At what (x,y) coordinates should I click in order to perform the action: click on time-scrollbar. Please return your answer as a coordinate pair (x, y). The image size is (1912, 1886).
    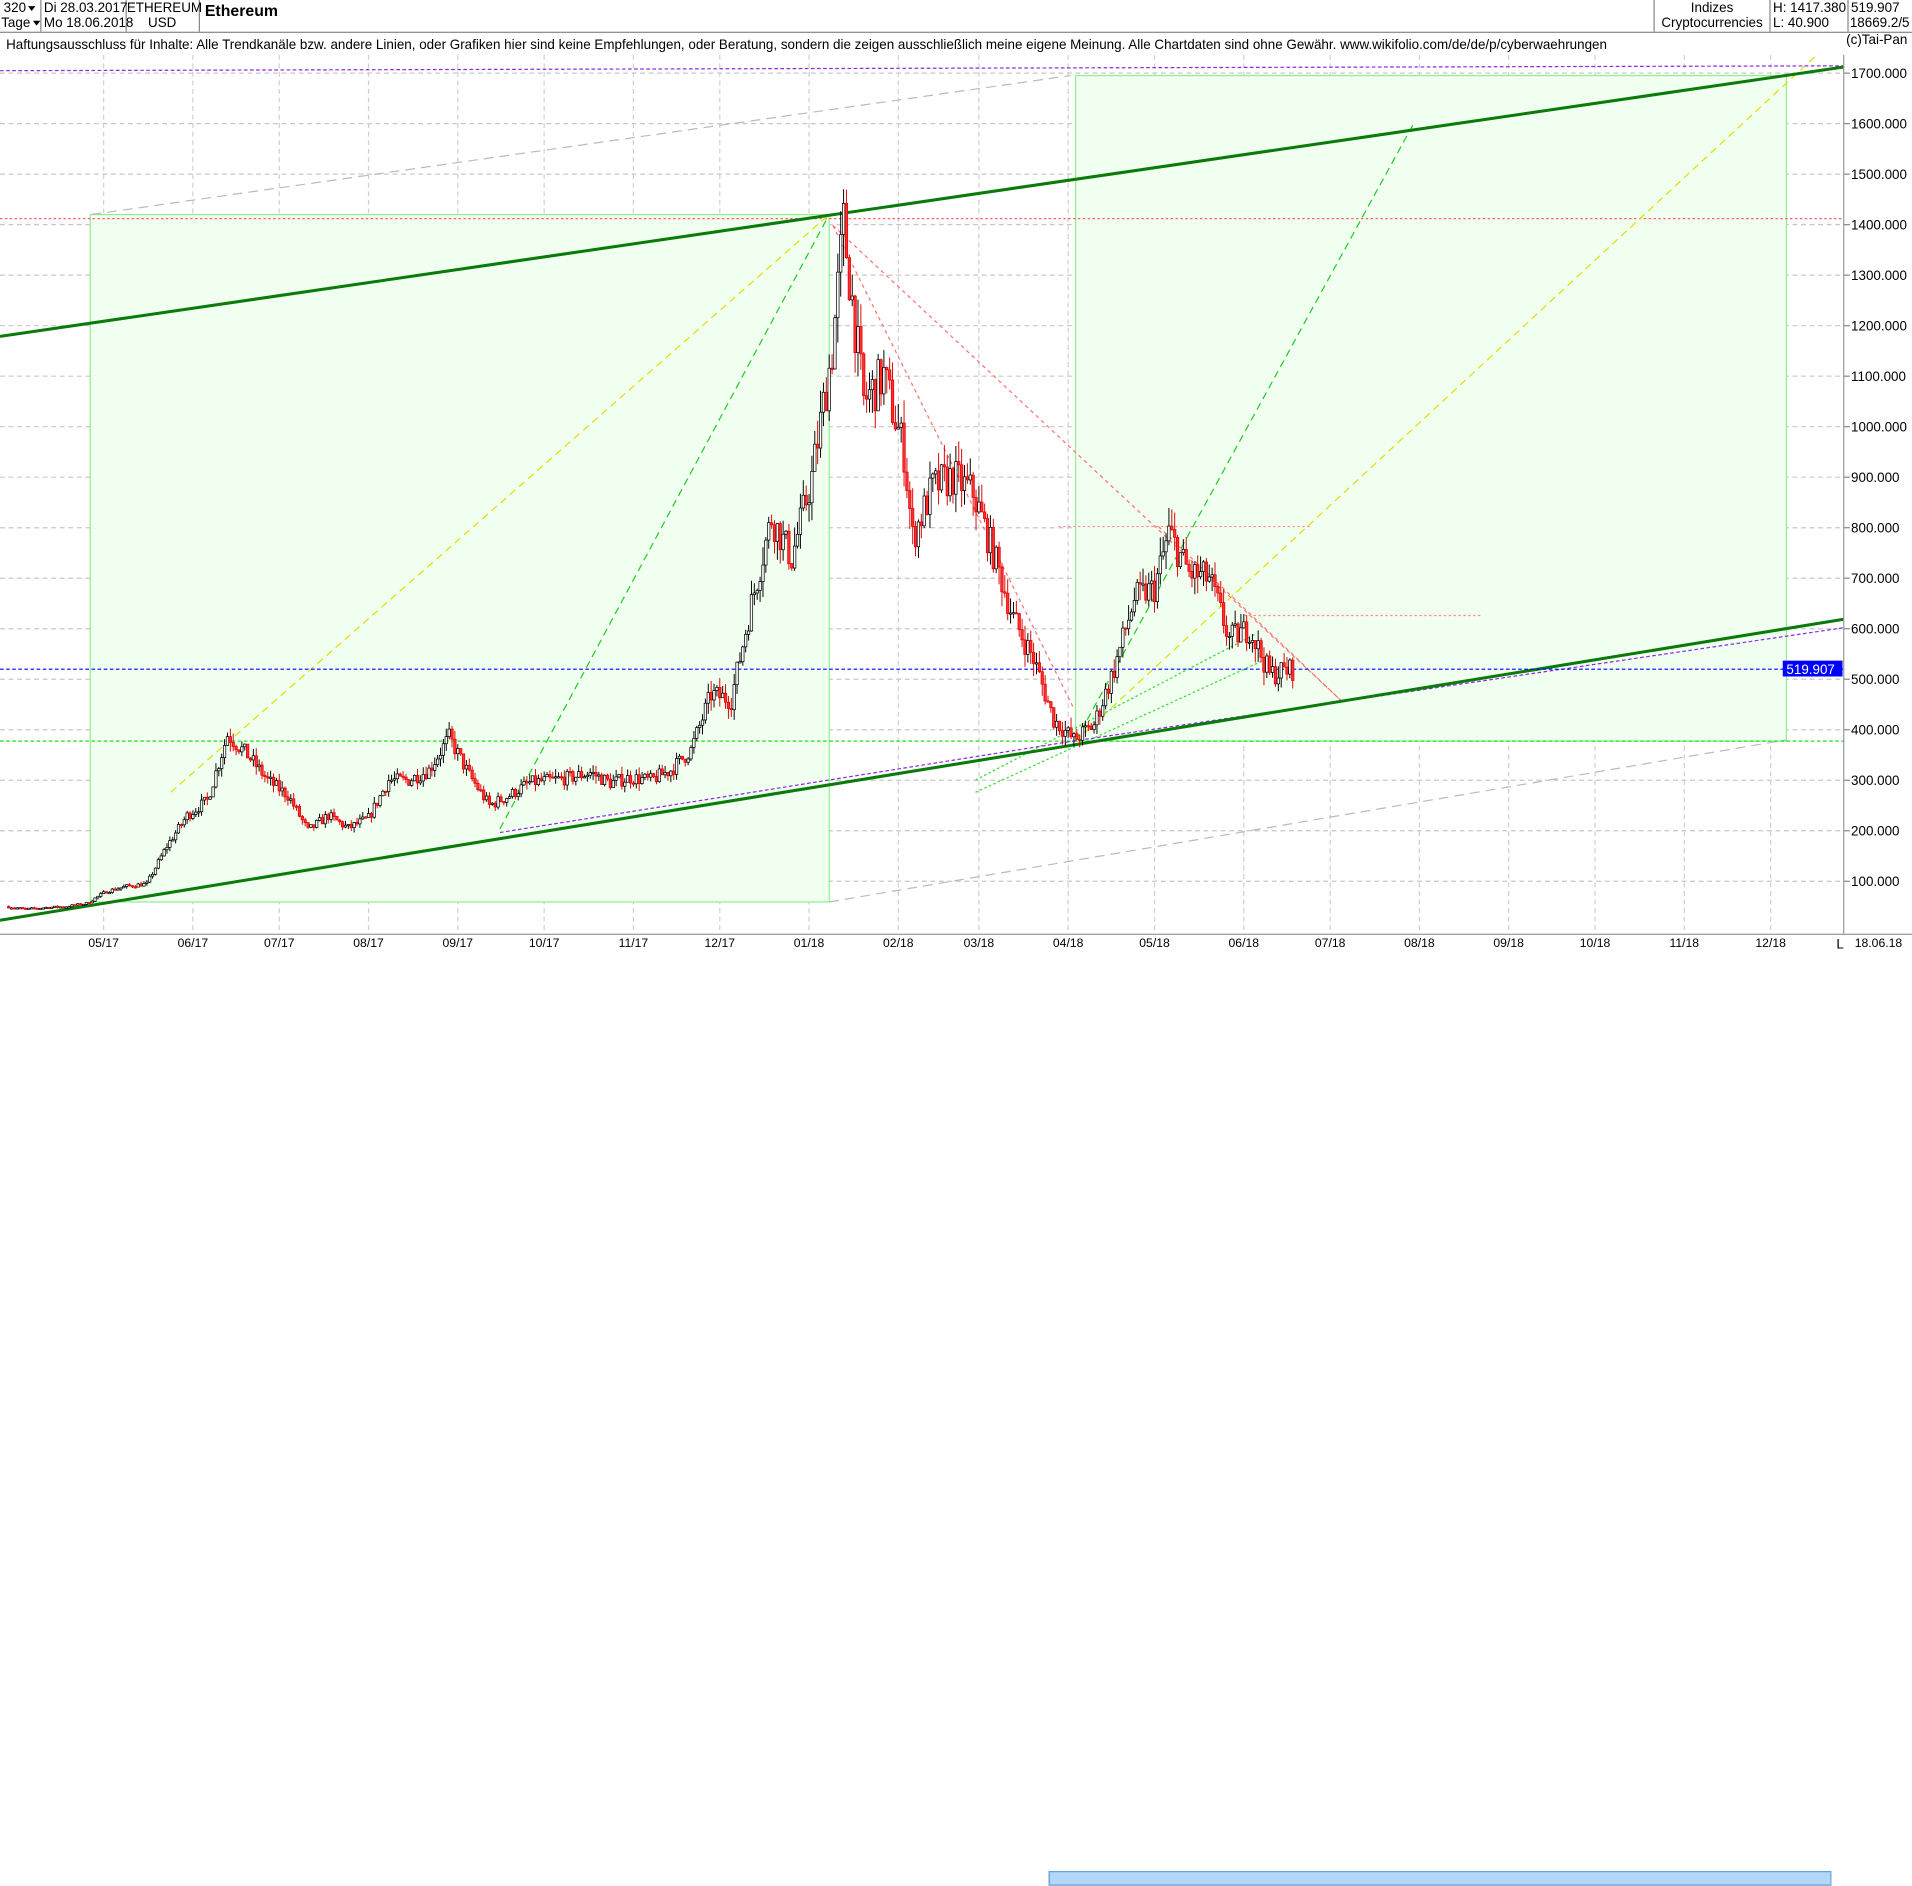
    Looking at the image, I should click on (1440, 1878).